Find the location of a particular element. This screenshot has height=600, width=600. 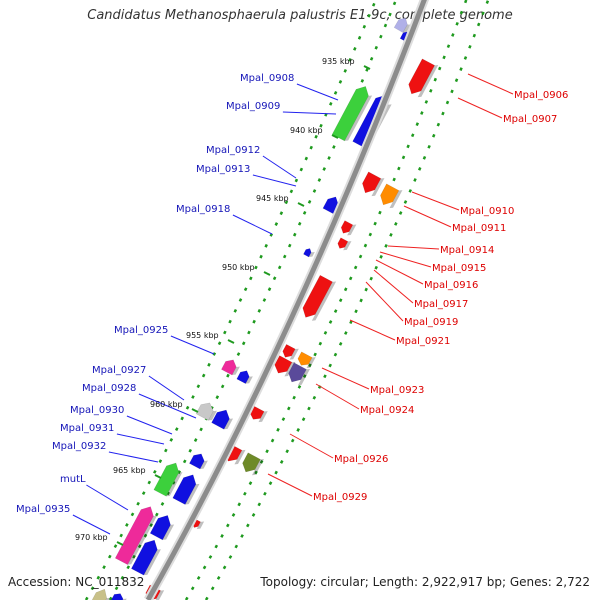

left-gene-label: mutL is located at coordinates (73, 479).